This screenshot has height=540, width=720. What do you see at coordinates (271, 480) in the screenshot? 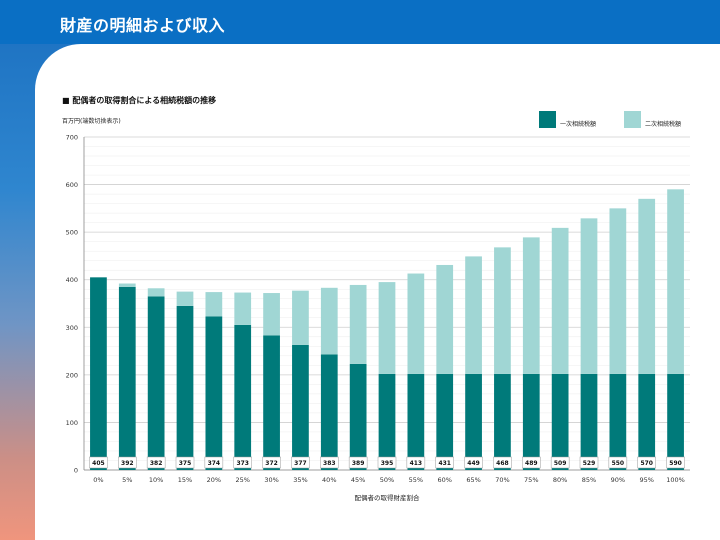
I see `x-tick-label: 30%` at bounding box center [271, 480].